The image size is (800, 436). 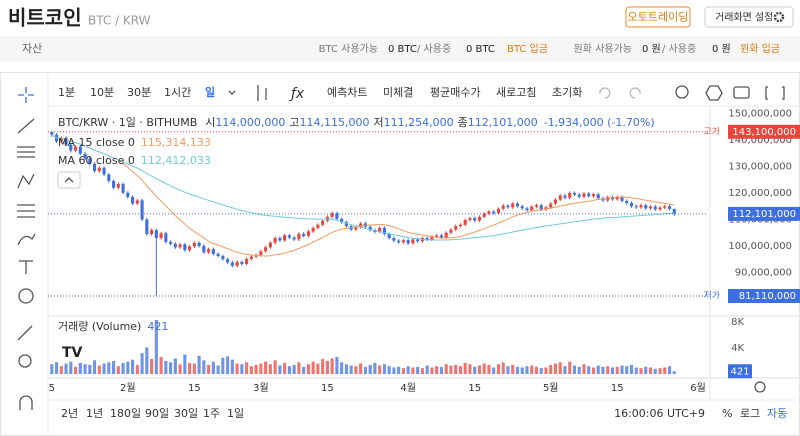 I want to click on x-tick-label: 3월, so click(x=261, y=388).